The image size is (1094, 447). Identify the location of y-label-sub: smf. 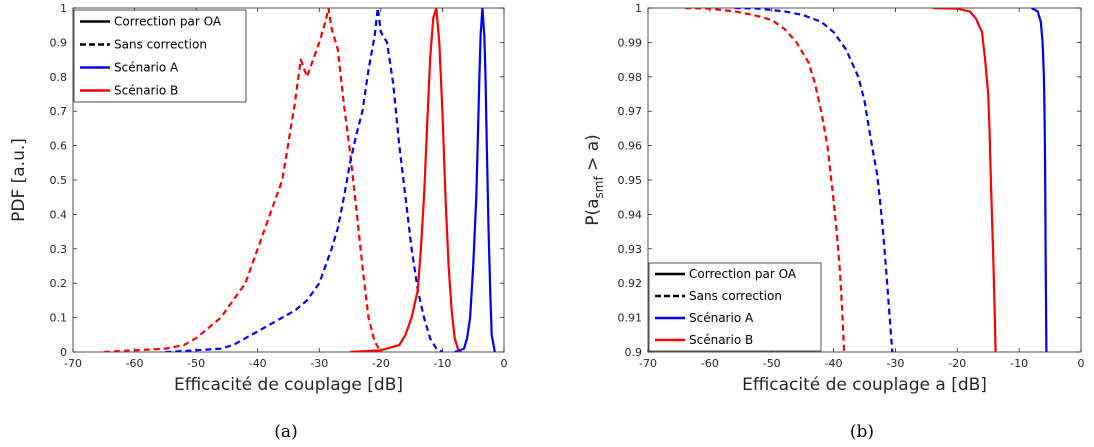
(599, 187).